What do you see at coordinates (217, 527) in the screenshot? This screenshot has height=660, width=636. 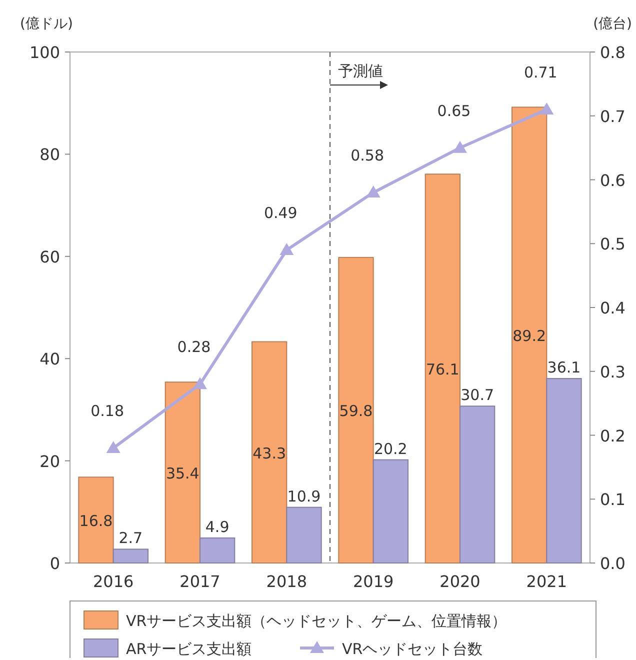 I see `data-label: 4.9` at bounding box center [217, 527].